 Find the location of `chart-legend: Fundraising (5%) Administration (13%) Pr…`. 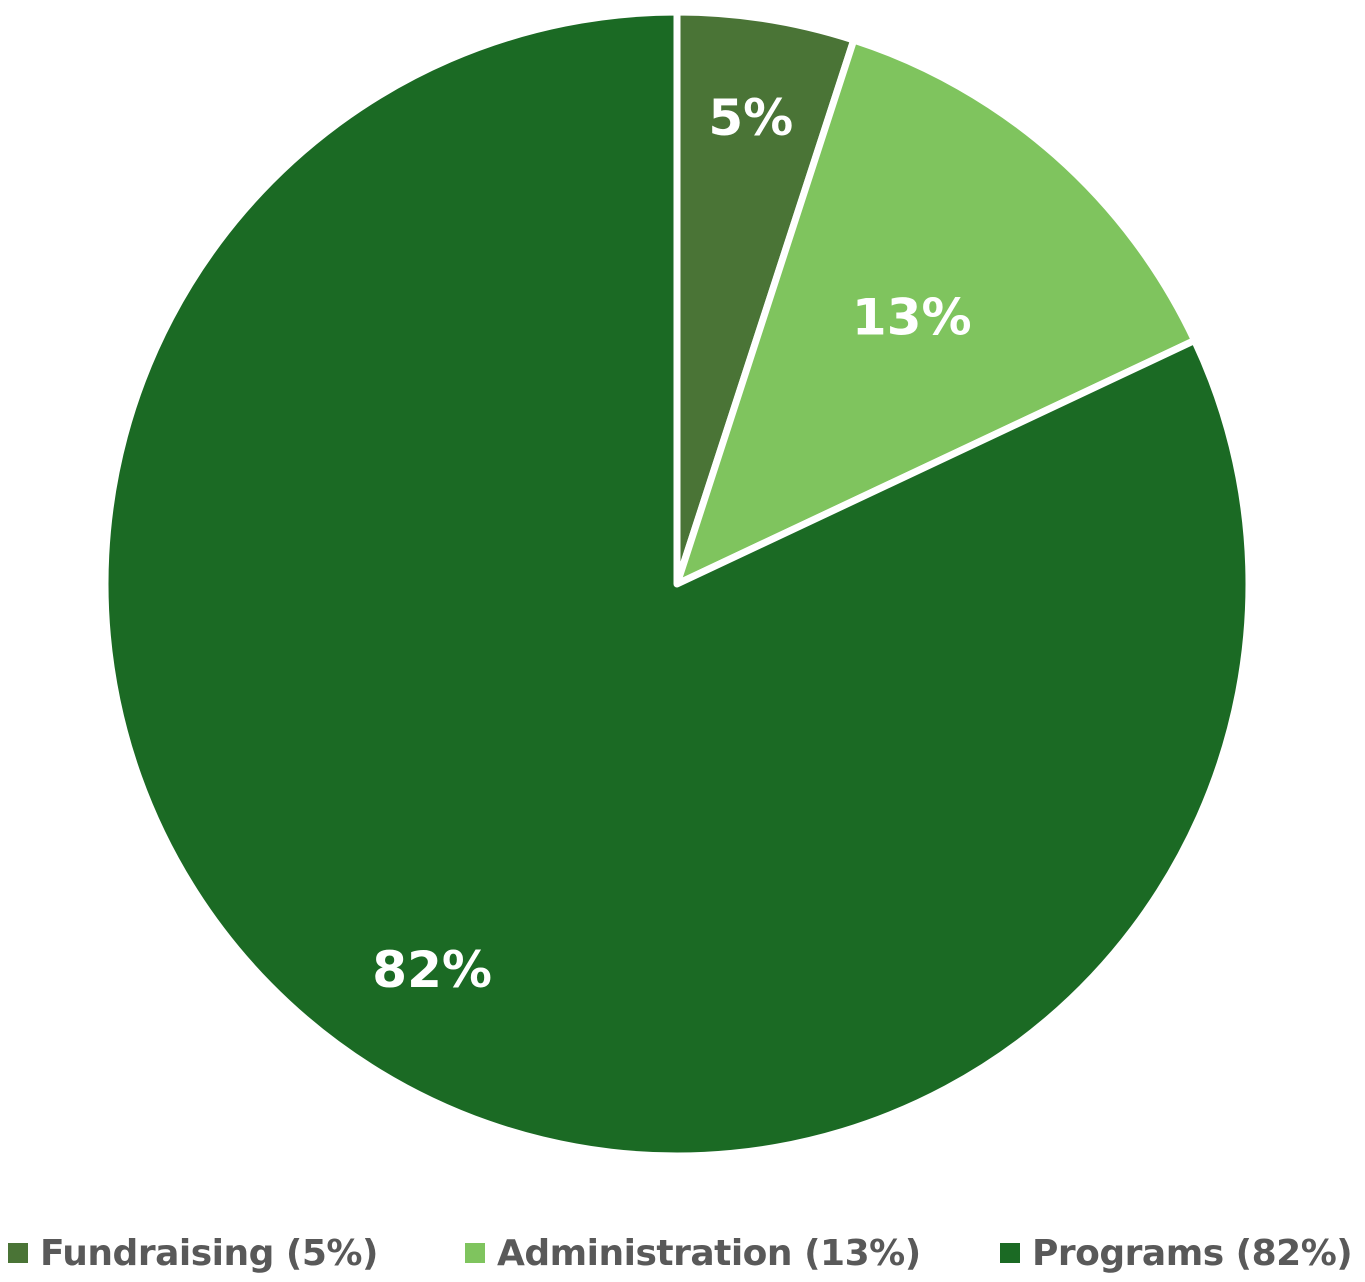

chart-legend: Fundraising (5%) Administration (13%) Pr… is located at coordinates (682, 1253).